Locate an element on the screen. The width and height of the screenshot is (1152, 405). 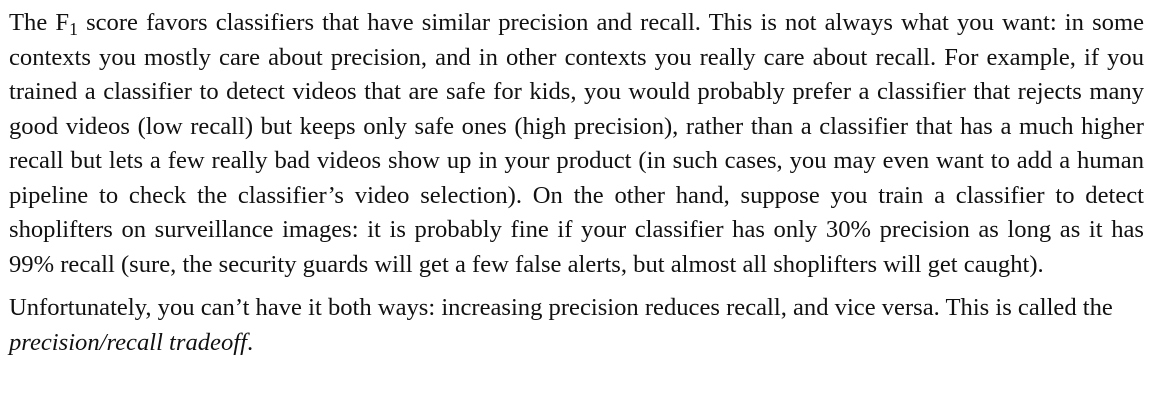
paragraph-2-end: . is located at coordinates (250, 342).